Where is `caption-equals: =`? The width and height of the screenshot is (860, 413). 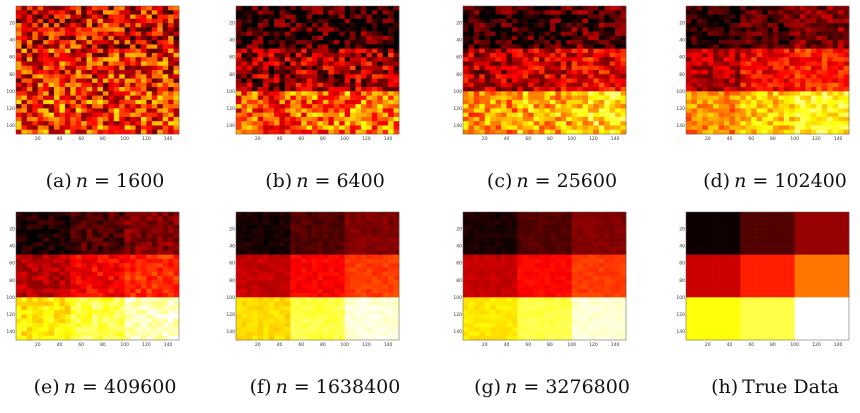 caption-equals: = is located at coordinates (760, 181).